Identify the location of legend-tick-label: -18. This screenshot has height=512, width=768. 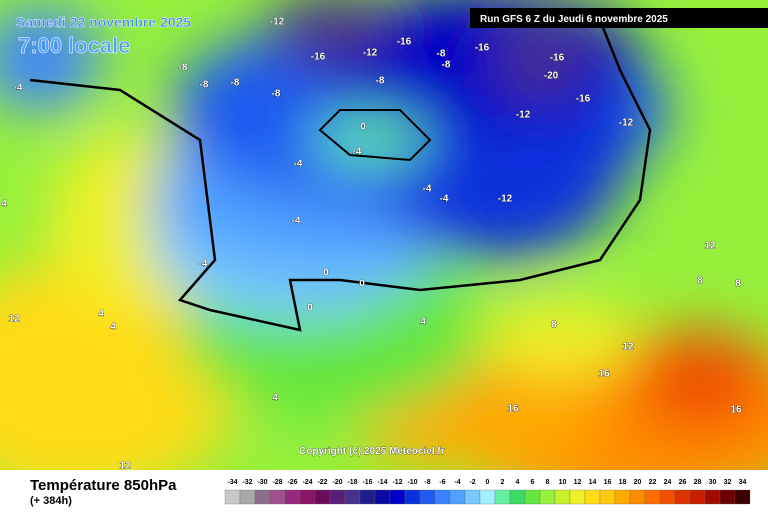
(352, 482).